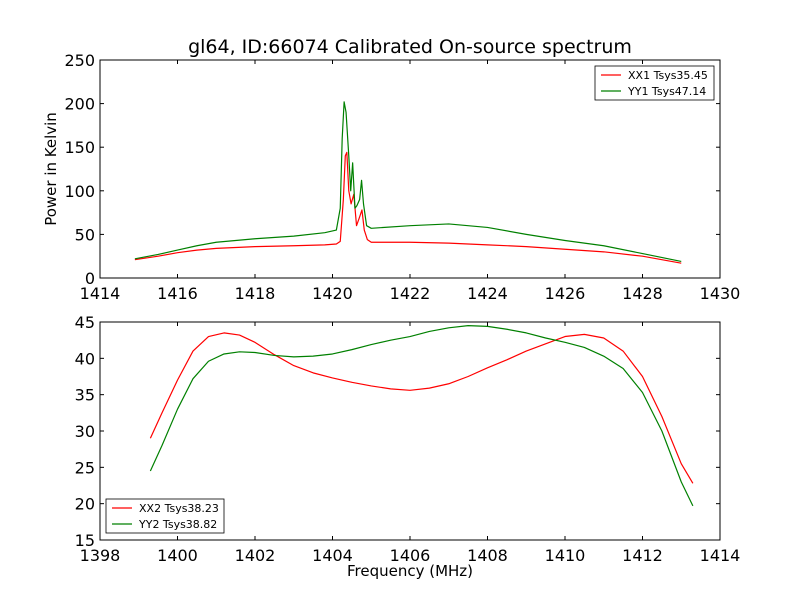  Describe the element at coordinates (642, 555) in the screenshot. I see `bottom-x-tick-label: 1412` at that location.